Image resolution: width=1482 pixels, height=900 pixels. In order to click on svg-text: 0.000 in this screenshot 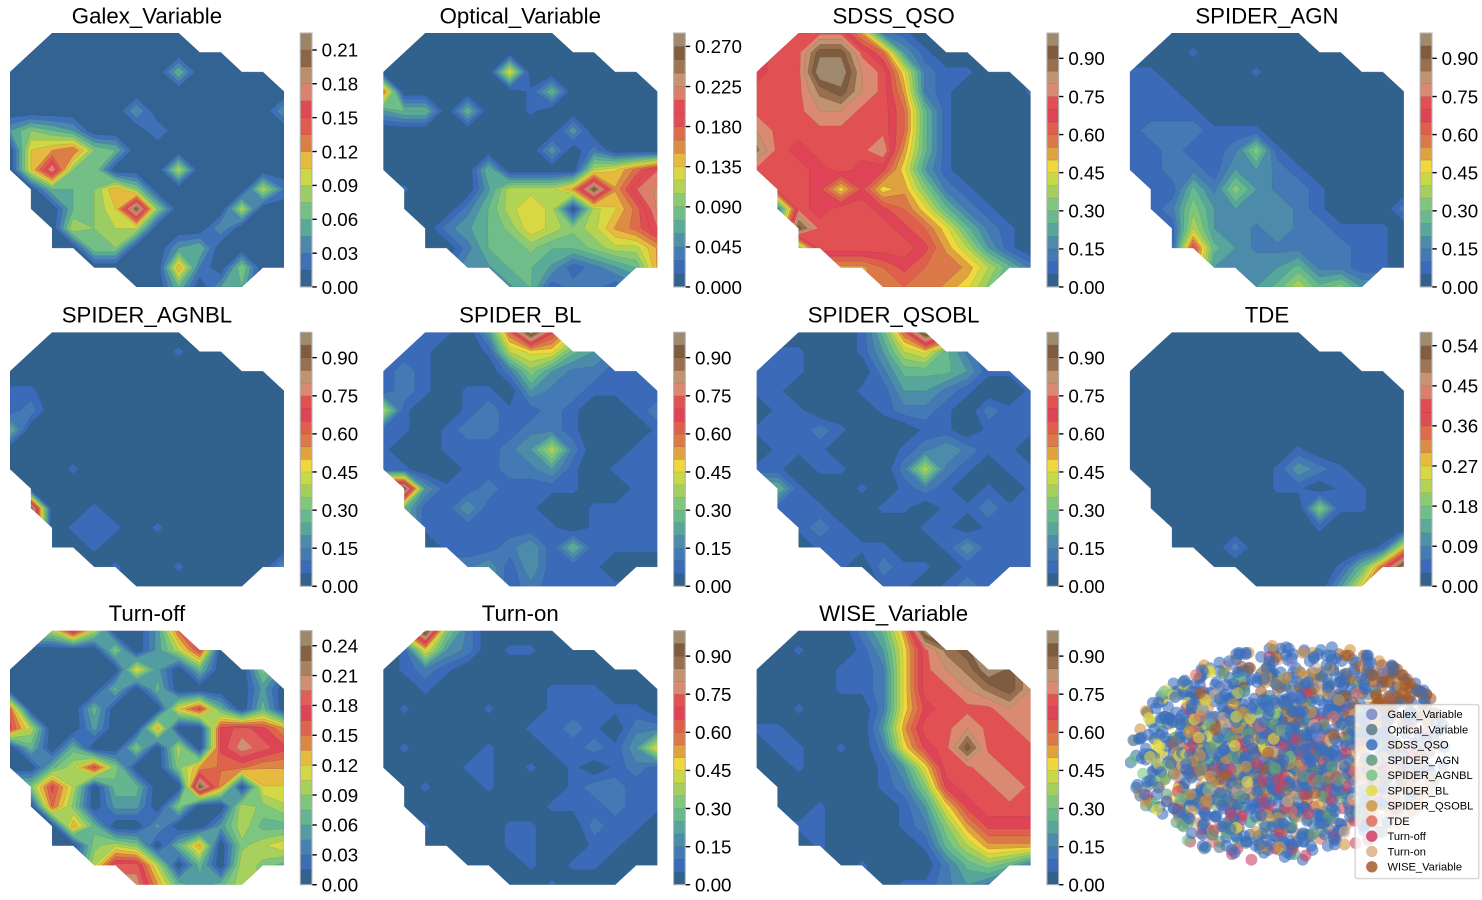, I will do `click(718, 287)`.